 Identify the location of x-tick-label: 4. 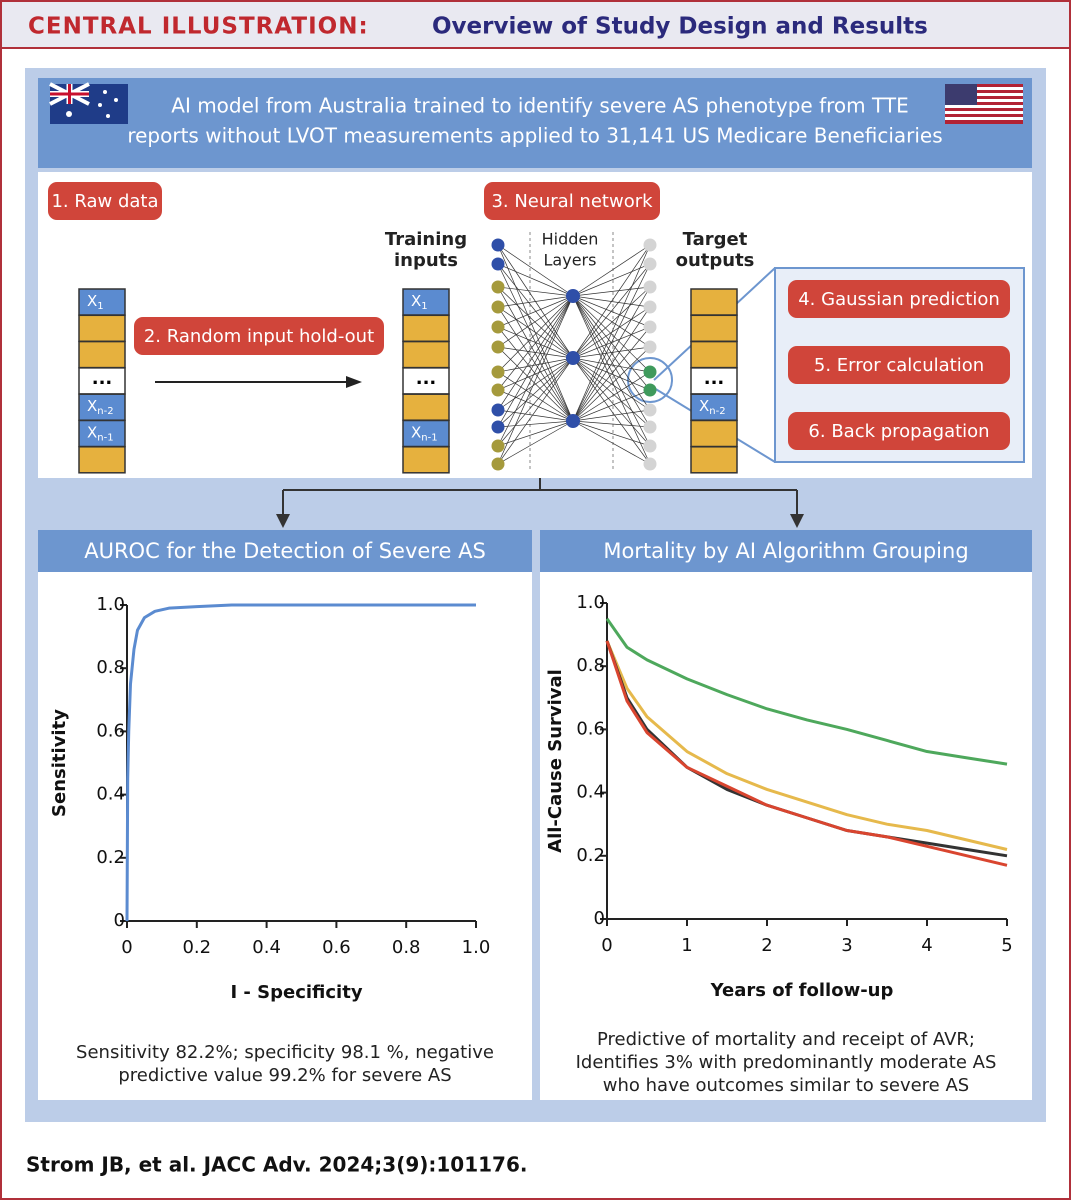
(926, 945).